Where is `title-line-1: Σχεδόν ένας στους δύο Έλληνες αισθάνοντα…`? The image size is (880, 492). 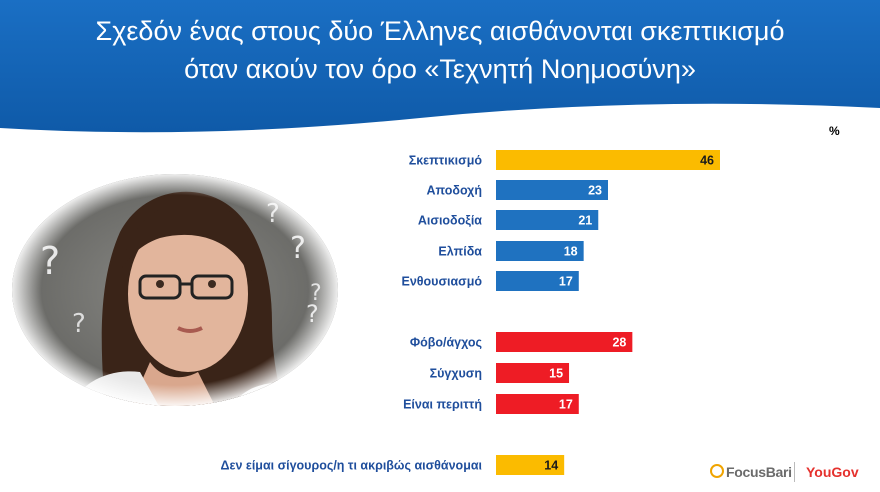 title-line-1: Σχεδόν ένας στους δύο Έλληνες αισθάνοντα… is located at coordinates (440, 31).